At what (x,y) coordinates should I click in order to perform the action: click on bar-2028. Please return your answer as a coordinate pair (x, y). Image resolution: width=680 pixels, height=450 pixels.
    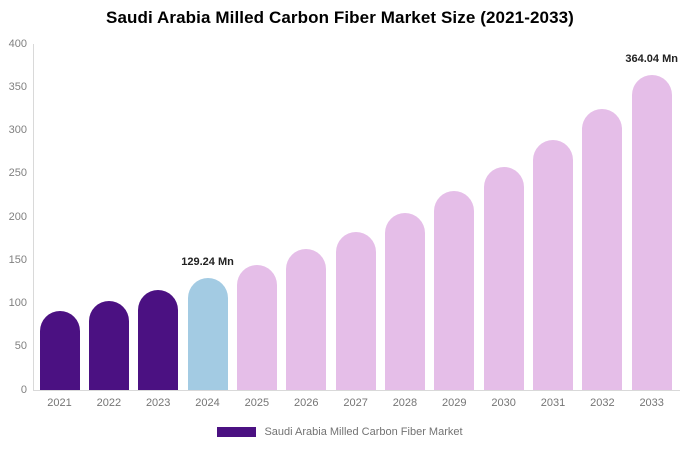
    Looking at the image, I should click on (404, 301).